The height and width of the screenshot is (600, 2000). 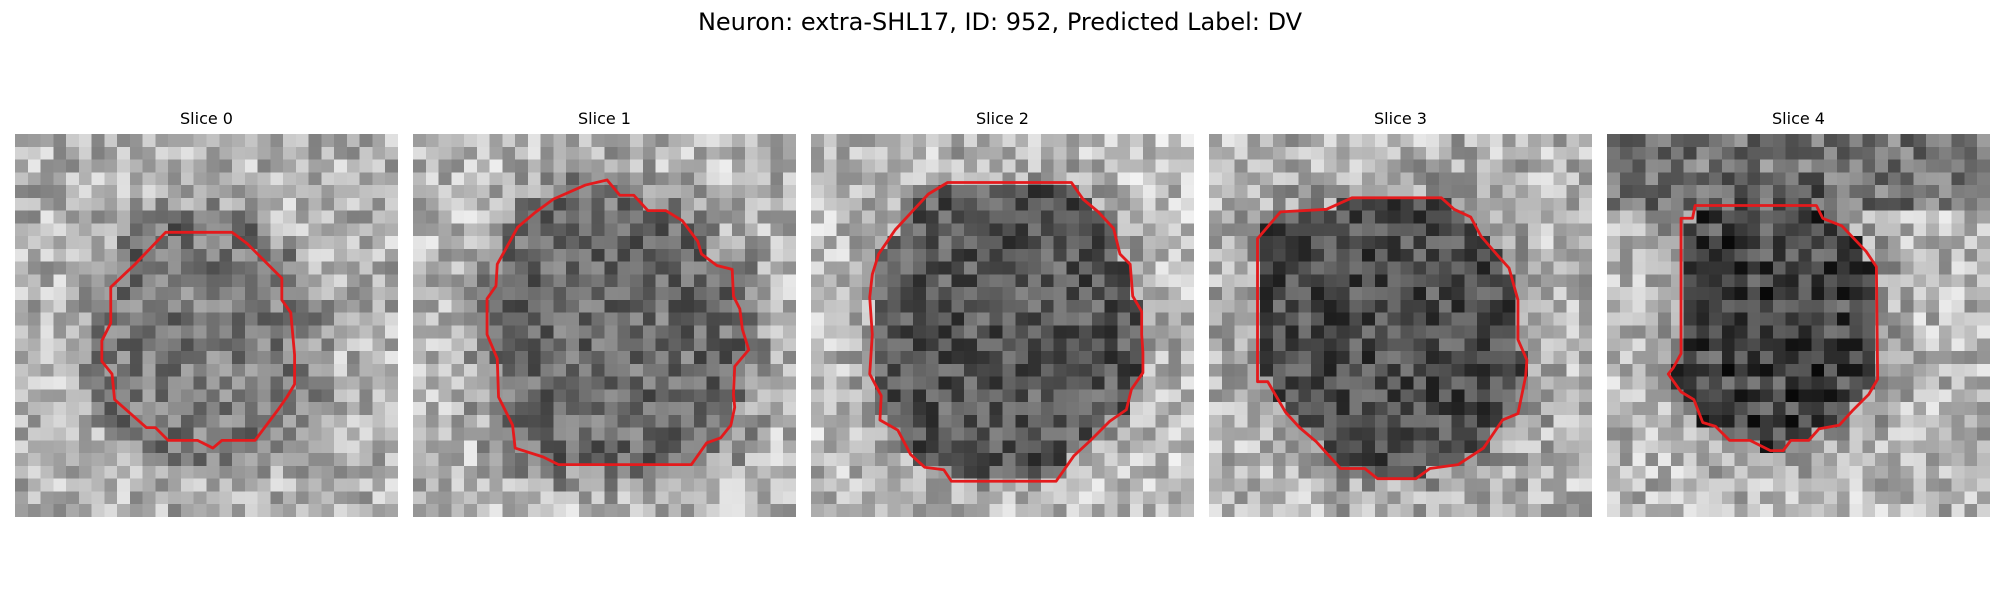 I want to click on slice-title-3: Slice 3, so click(x=1400, y=118).